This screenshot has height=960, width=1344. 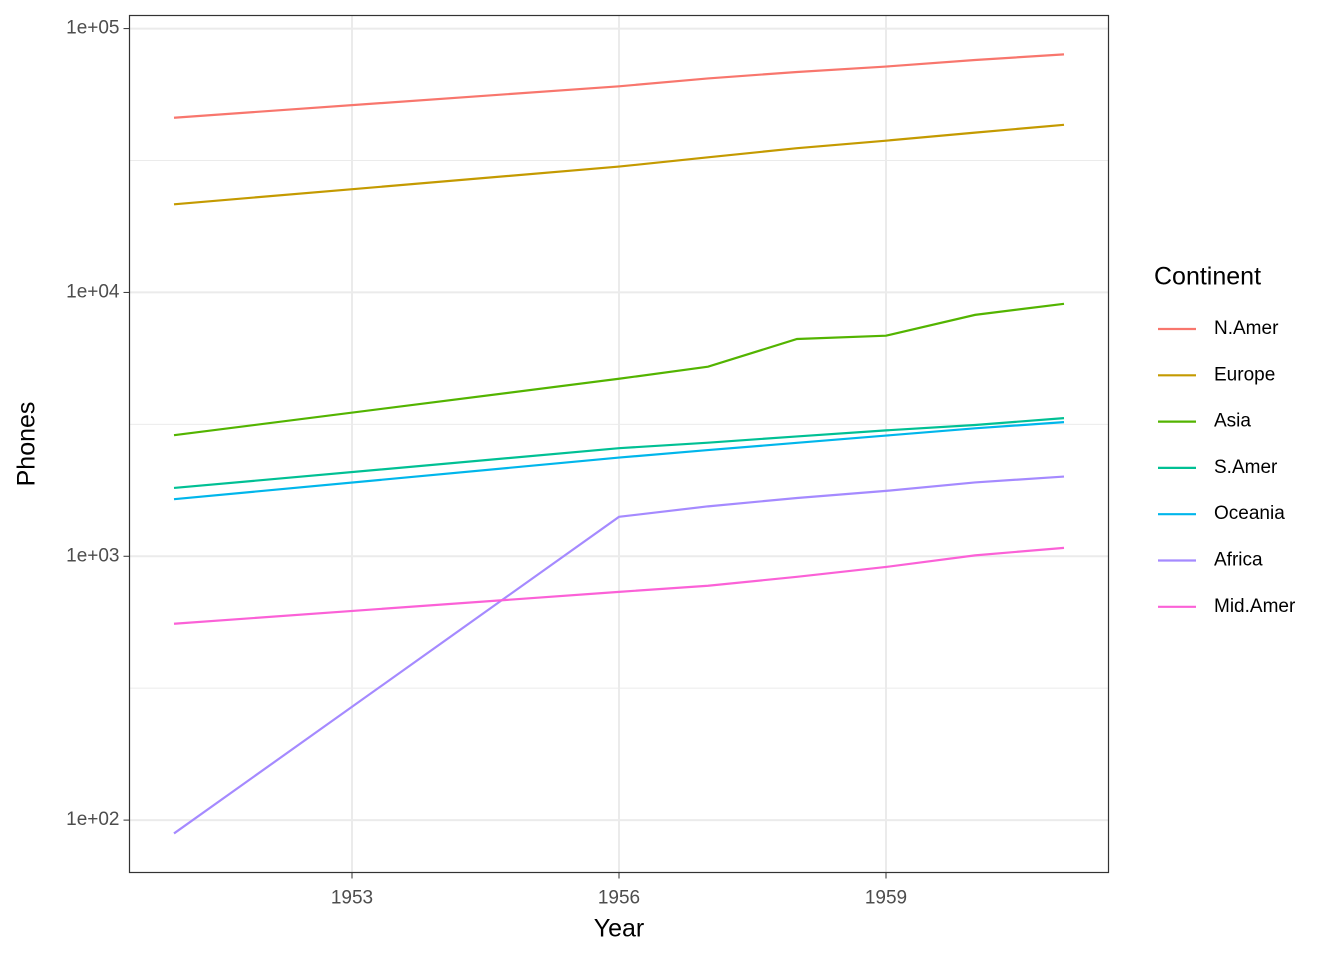 I want to click on y-tick-label: 1e+04, so click(x=93, y=291).